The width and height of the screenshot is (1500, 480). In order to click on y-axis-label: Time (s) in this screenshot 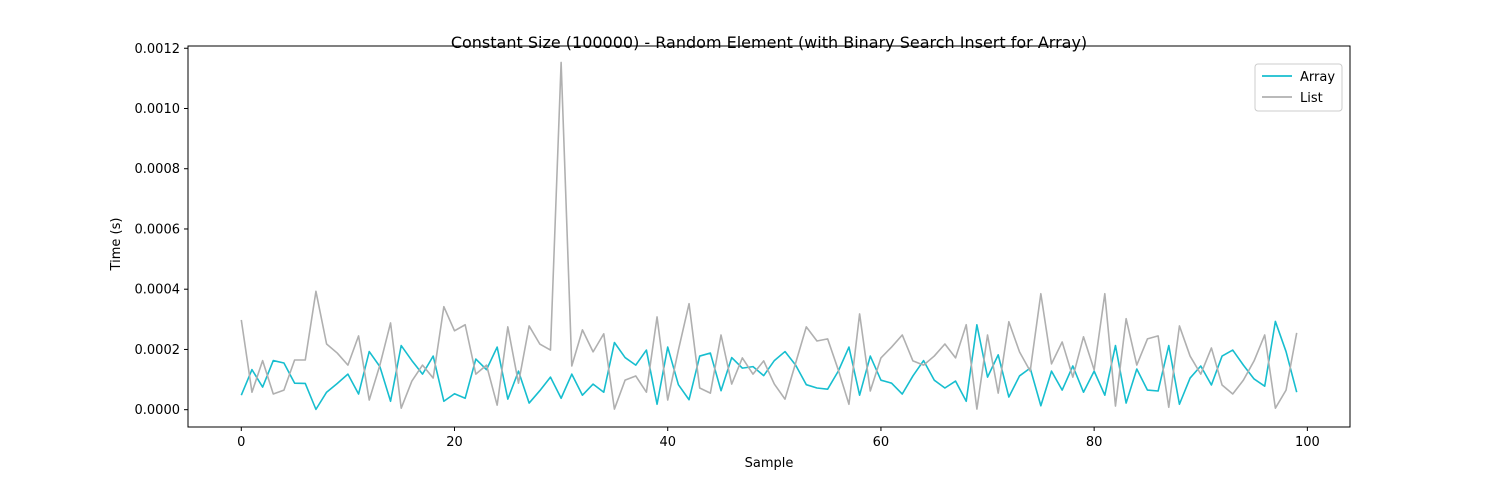, I will do `click(116, 245)`.